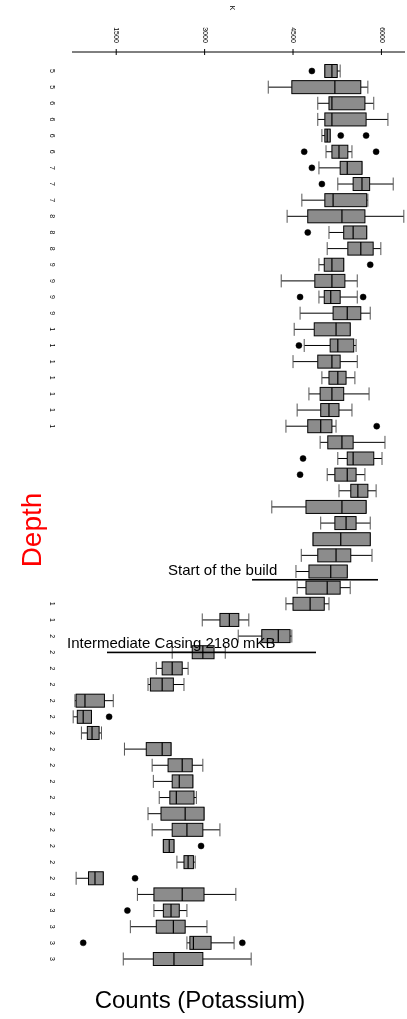 The image size is (407, 1019). Describe the element at coordinates (223, 569) in the screenshot. I see `annotation: Start of the build` at that location.